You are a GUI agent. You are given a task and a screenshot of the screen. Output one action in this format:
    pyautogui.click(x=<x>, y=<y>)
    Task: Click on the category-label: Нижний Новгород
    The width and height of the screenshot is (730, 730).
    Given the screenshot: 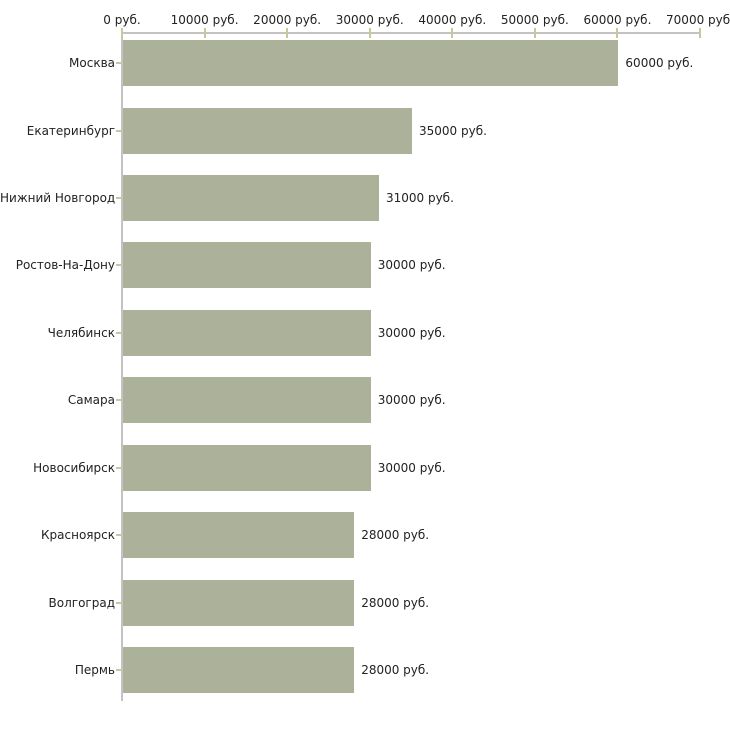 What is the action you would take?
    pyautogui.click(x=58, y=198)
    